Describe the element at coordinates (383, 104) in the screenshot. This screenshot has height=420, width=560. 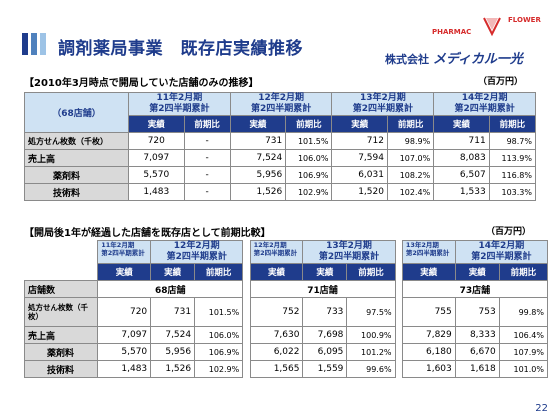
I see `period-header: 13年2月期 第2四半期累計` at that location.